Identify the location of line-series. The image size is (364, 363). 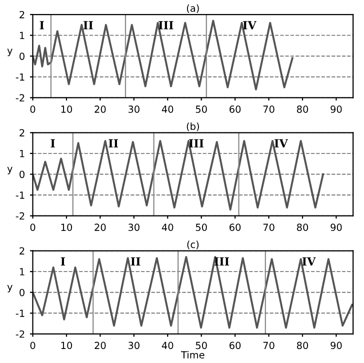
(163, 55).